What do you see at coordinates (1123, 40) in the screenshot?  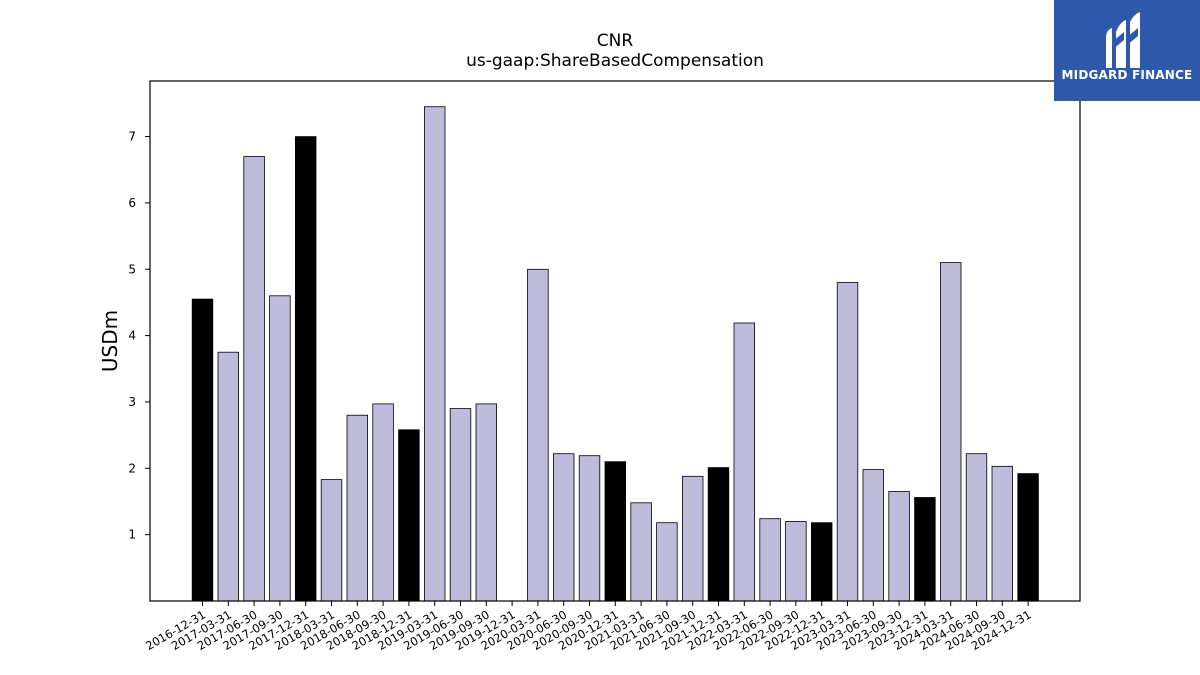 I see `midgard-m-logo-icon` at bounding box center [1123, 40].